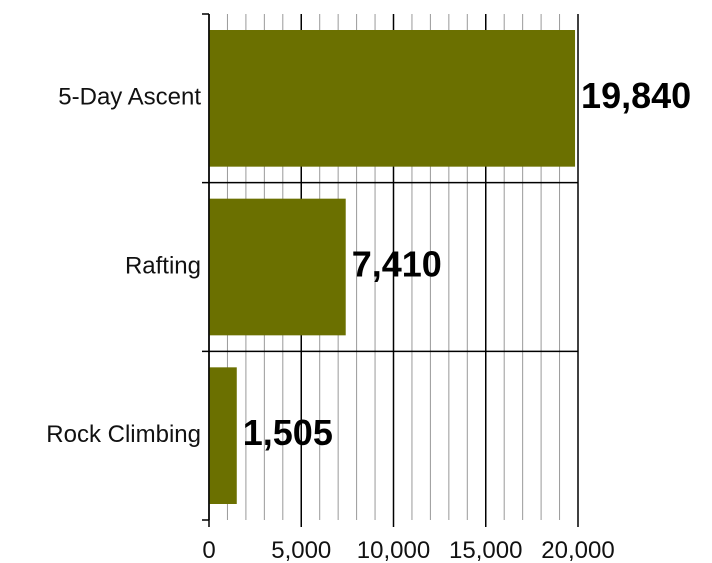  Describe the element at coordinates (393, 550) in the screenshot. I see `x-tick-label: 10,000` at that location.